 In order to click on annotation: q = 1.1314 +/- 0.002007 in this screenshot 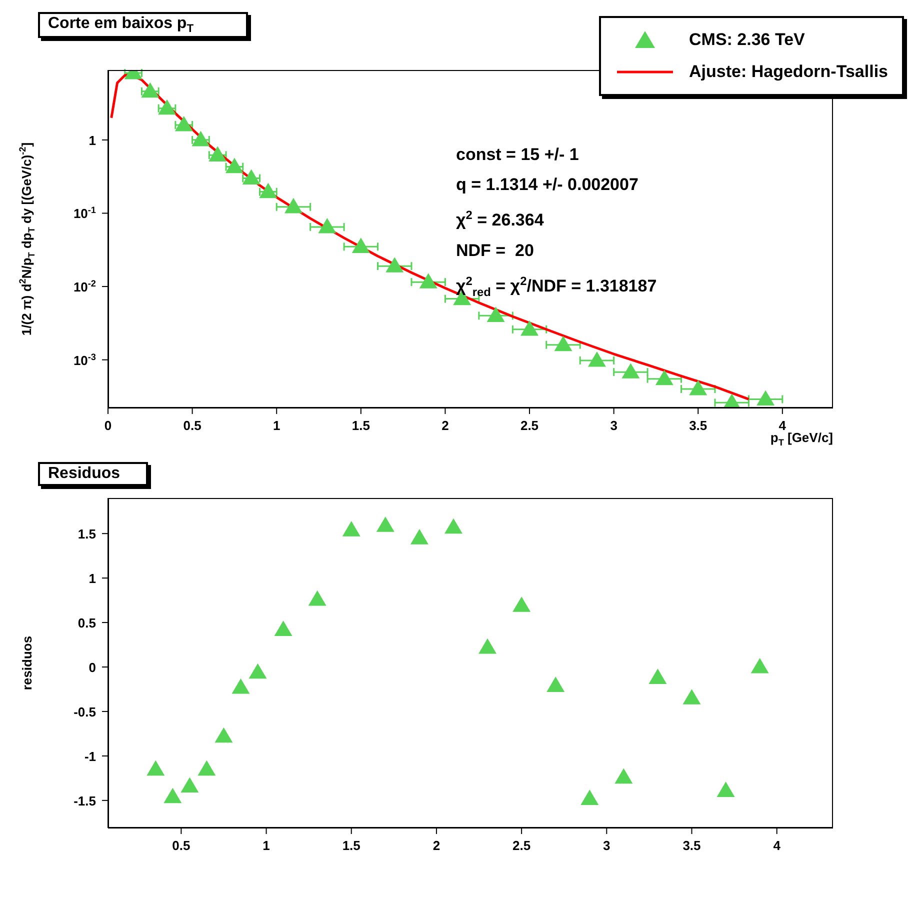, I will do `click(547, 184)`.